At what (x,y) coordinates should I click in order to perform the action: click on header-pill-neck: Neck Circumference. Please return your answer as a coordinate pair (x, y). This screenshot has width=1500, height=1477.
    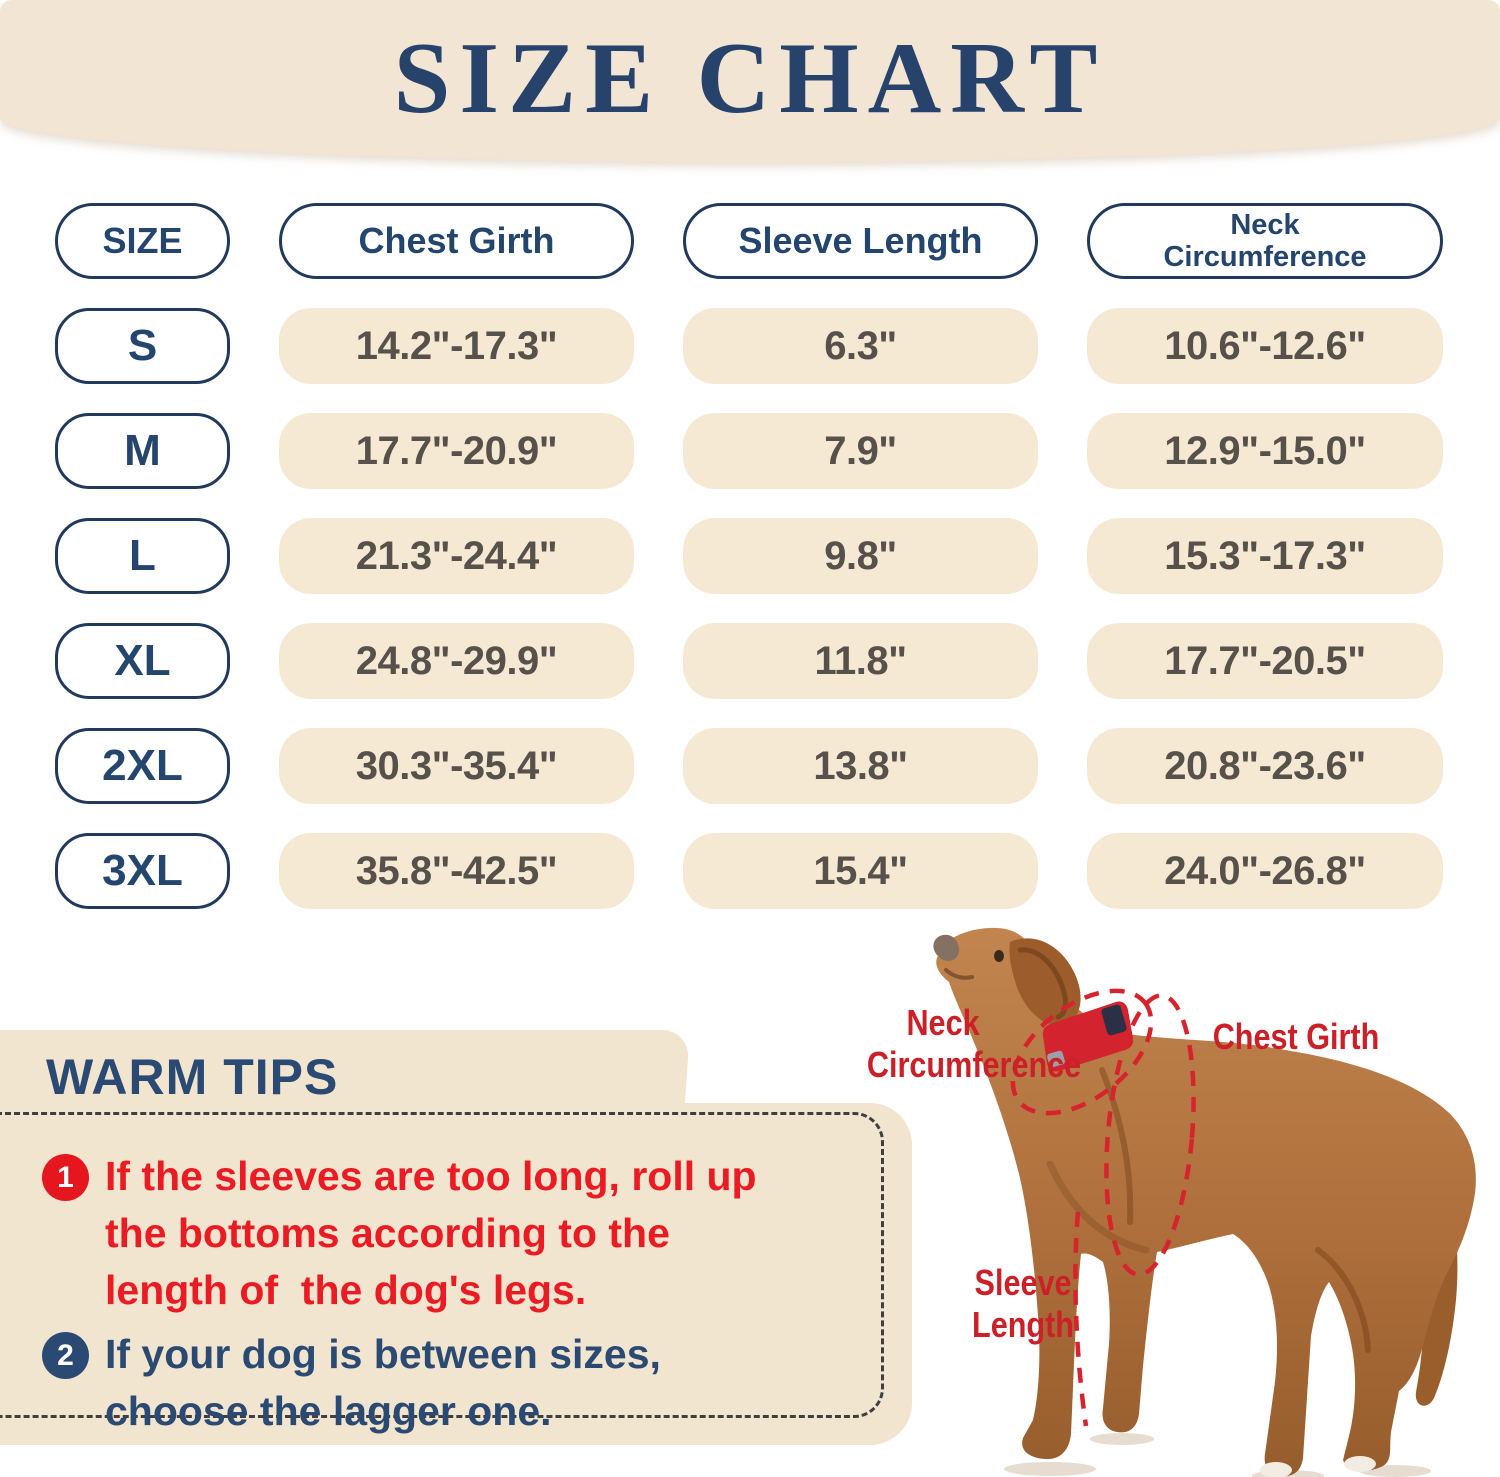
    Looking at the image, I should click on (1265, 241).